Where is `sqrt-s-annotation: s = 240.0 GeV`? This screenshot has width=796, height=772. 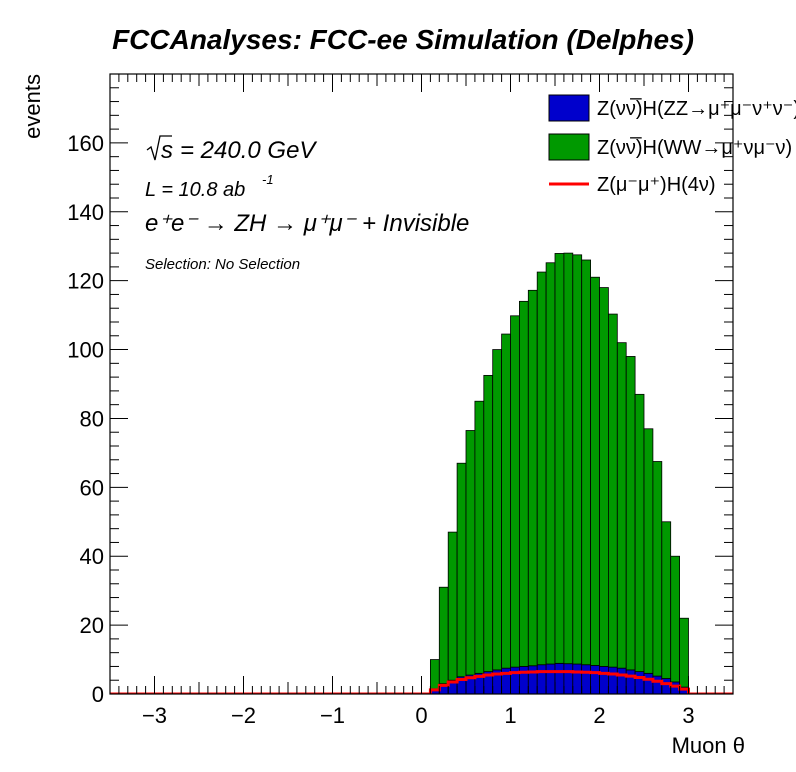 sqrt-s-annotation: s = 240.0 GeV is located at coordinates (231, 149).